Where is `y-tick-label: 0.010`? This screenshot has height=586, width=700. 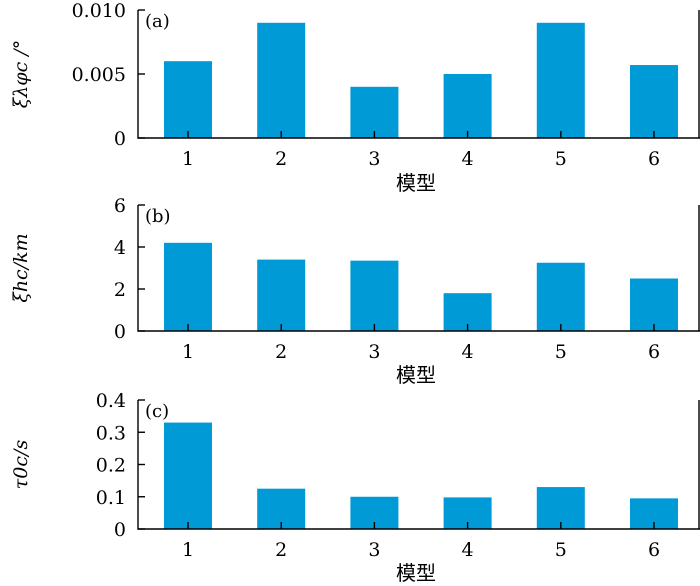 y-tick-label: 0.010 is located at coordinates (99, 11).